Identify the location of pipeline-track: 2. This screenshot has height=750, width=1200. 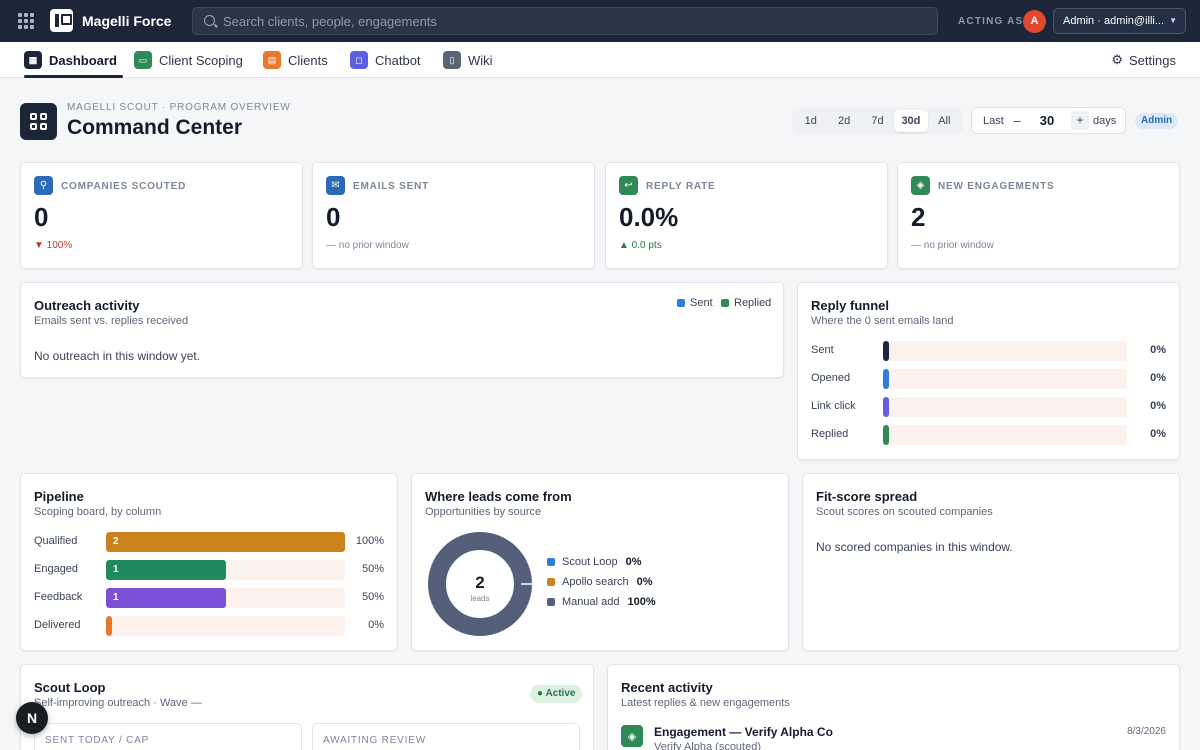
(225, 542).